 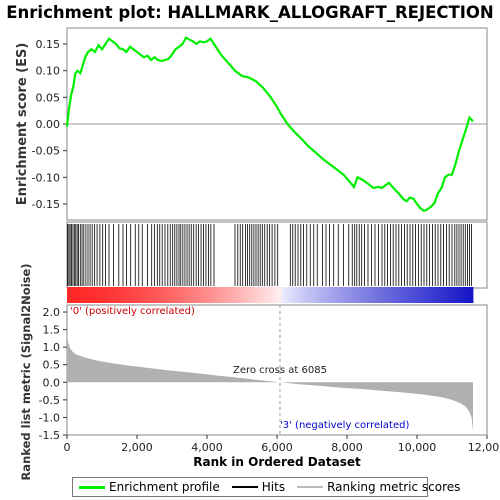 I want to click on hits-lines, so click(x=270, y=255).